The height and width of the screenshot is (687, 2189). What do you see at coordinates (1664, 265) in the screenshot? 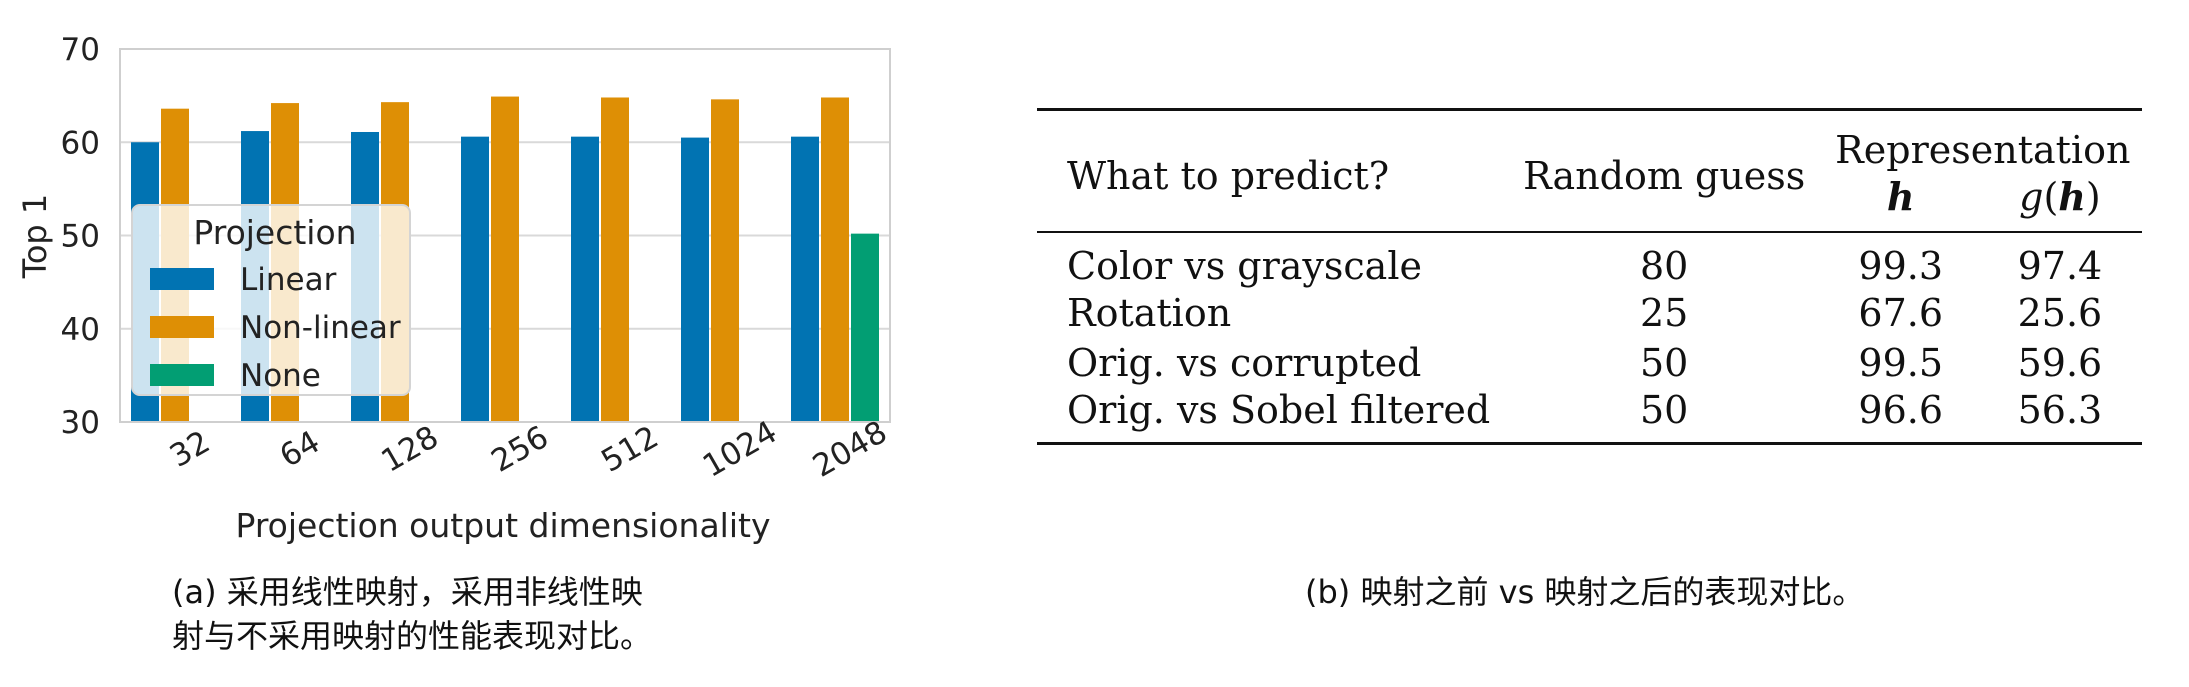
I see `row-random: 80` at bounding box center [1664, 265].